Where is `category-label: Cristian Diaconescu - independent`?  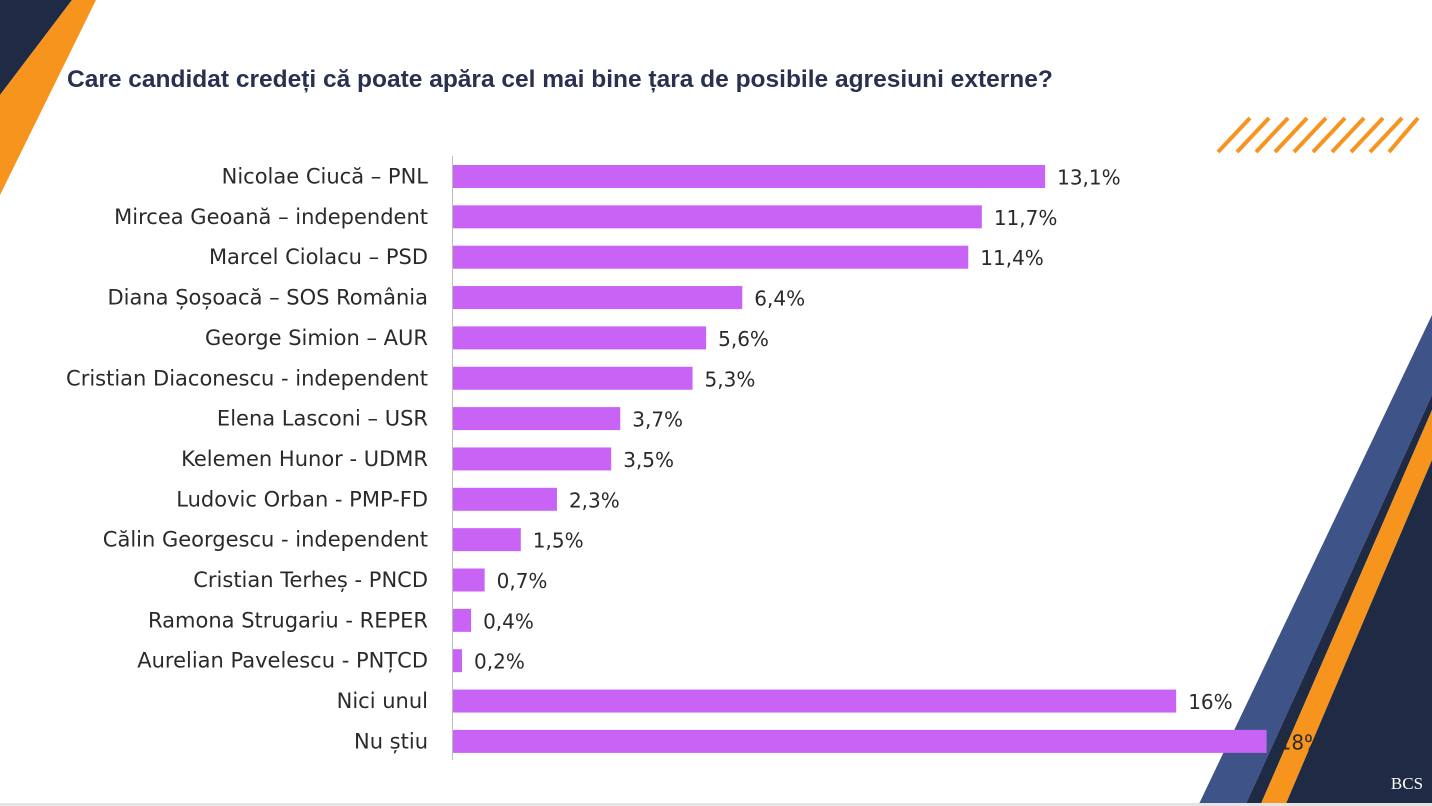
category-label: Cristian Diaconescu - independent is located at coordinates (247, 378).